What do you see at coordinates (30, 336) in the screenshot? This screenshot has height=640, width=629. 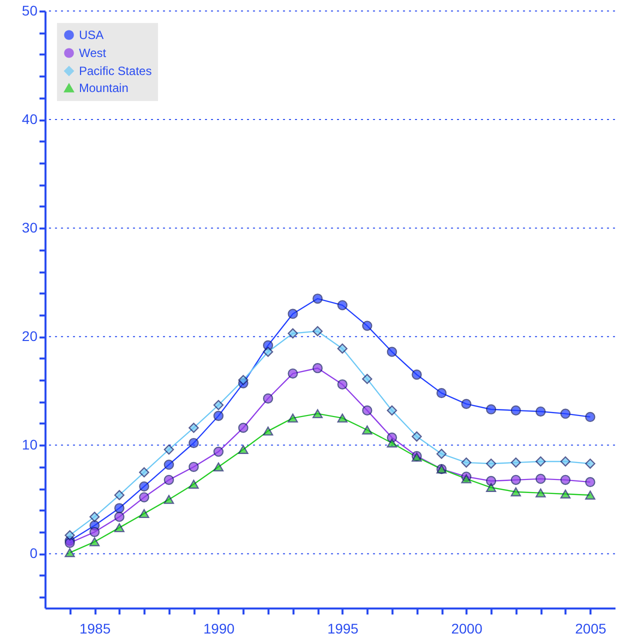 I see `y-tick-label: 20` at bounding box center [30, 336].